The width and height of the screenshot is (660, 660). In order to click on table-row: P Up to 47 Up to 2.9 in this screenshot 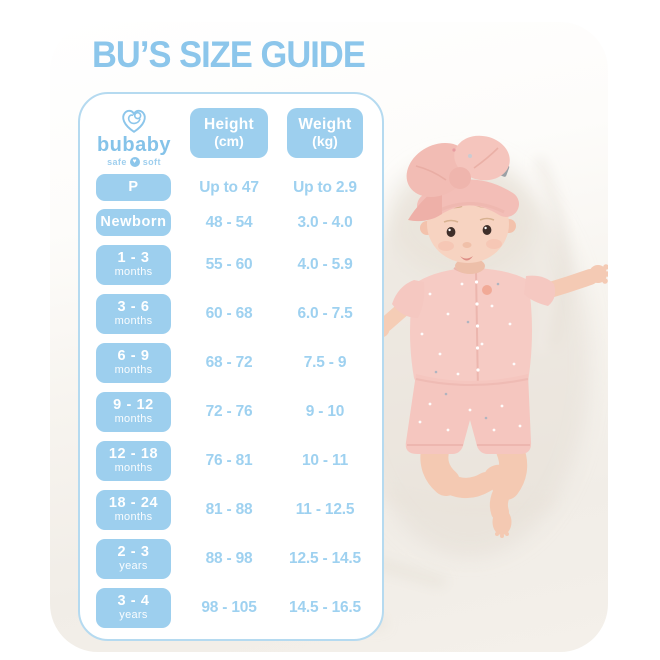, I will do `click(231, 187)`.